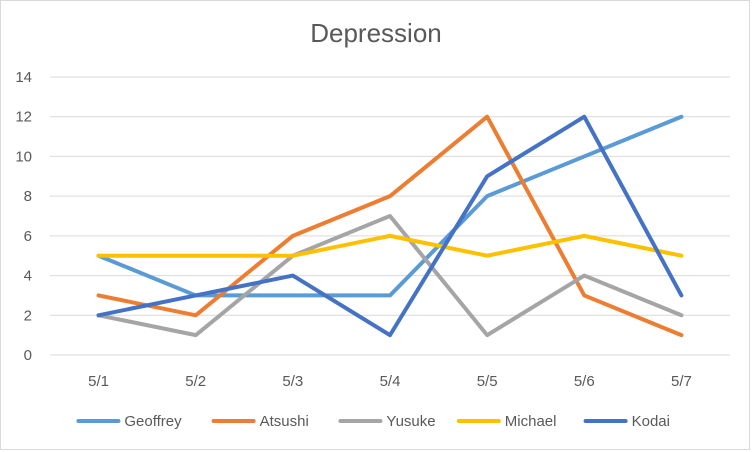  I want to click on series-line-michael, so click(390, 245).